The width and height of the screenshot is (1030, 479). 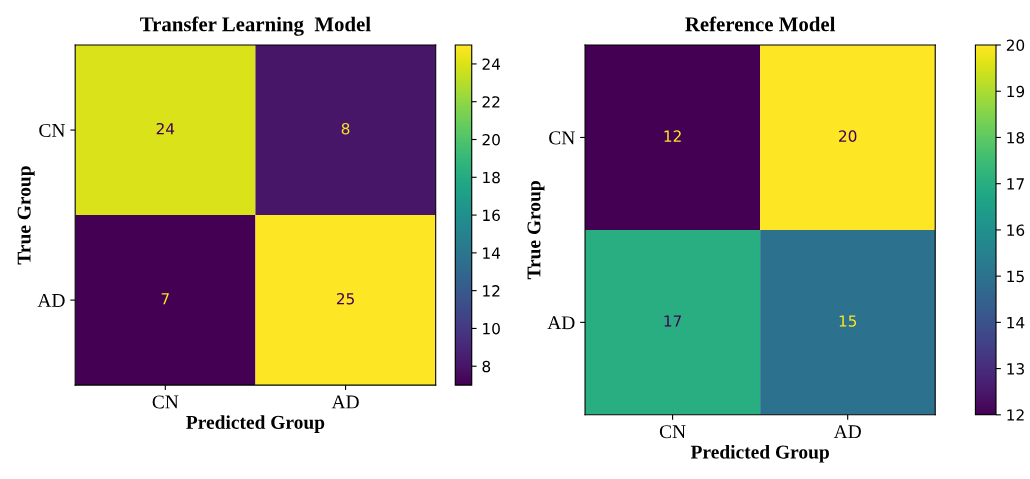 What do you see at coordinates (491, 102) in the screenshot?
I see `color-bar-label: 22` at bounding box center [491, 102].